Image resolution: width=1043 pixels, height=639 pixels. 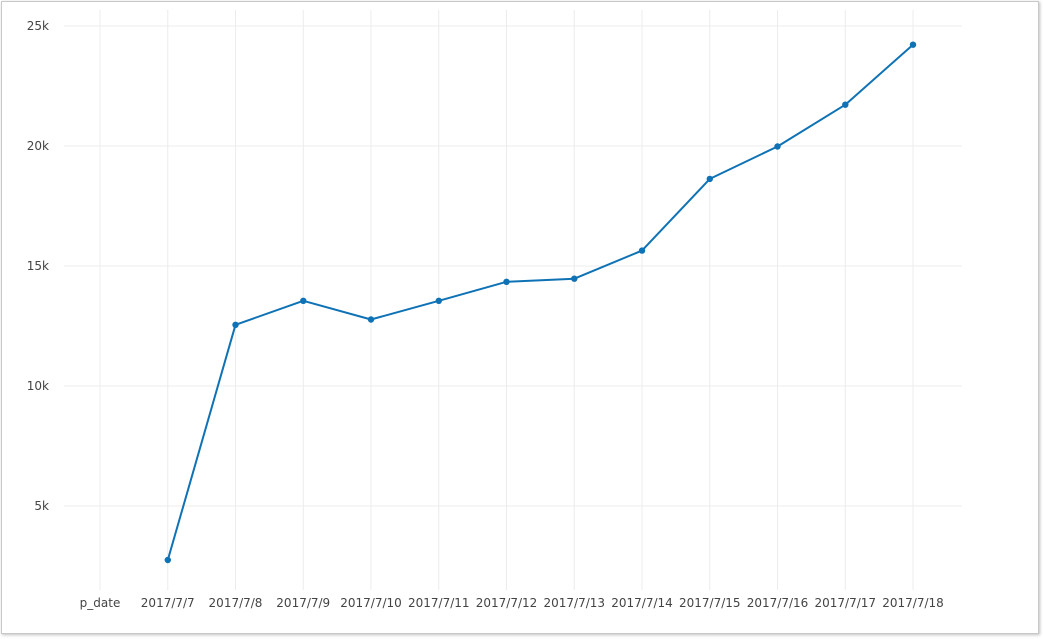 I want to click on x-tick-label: 2017/7/16, so click(x=778, y=603).